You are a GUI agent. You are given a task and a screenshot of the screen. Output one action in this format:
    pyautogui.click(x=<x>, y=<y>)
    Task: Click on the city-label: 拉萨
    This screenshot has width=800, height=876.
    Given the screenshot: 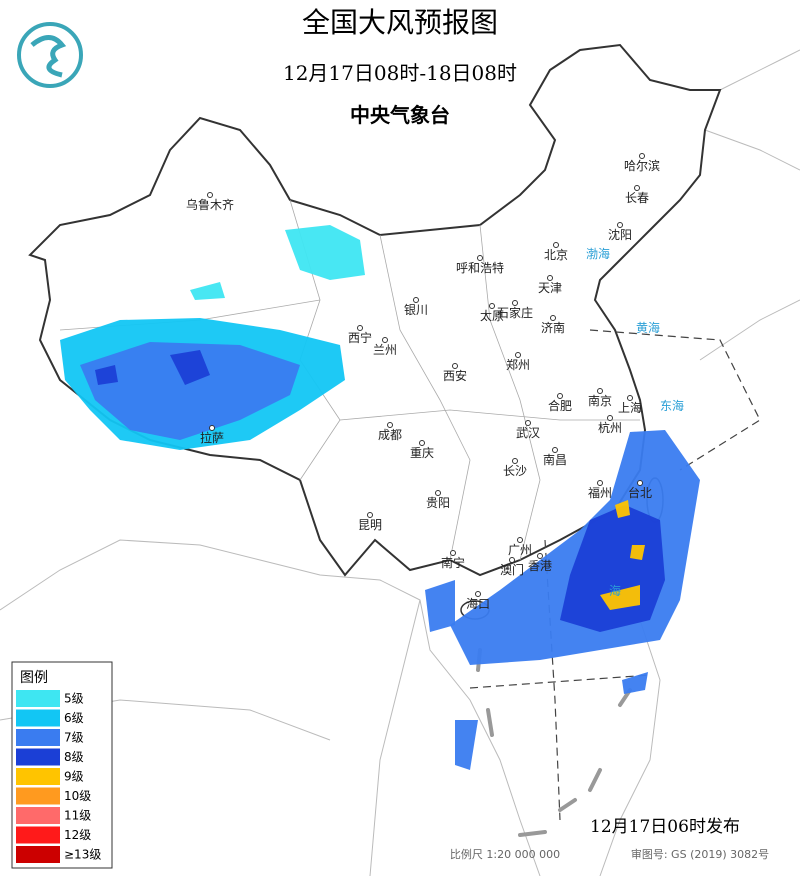 What is the action you would take?
    pyautogui.click(x=212, y=437)
    